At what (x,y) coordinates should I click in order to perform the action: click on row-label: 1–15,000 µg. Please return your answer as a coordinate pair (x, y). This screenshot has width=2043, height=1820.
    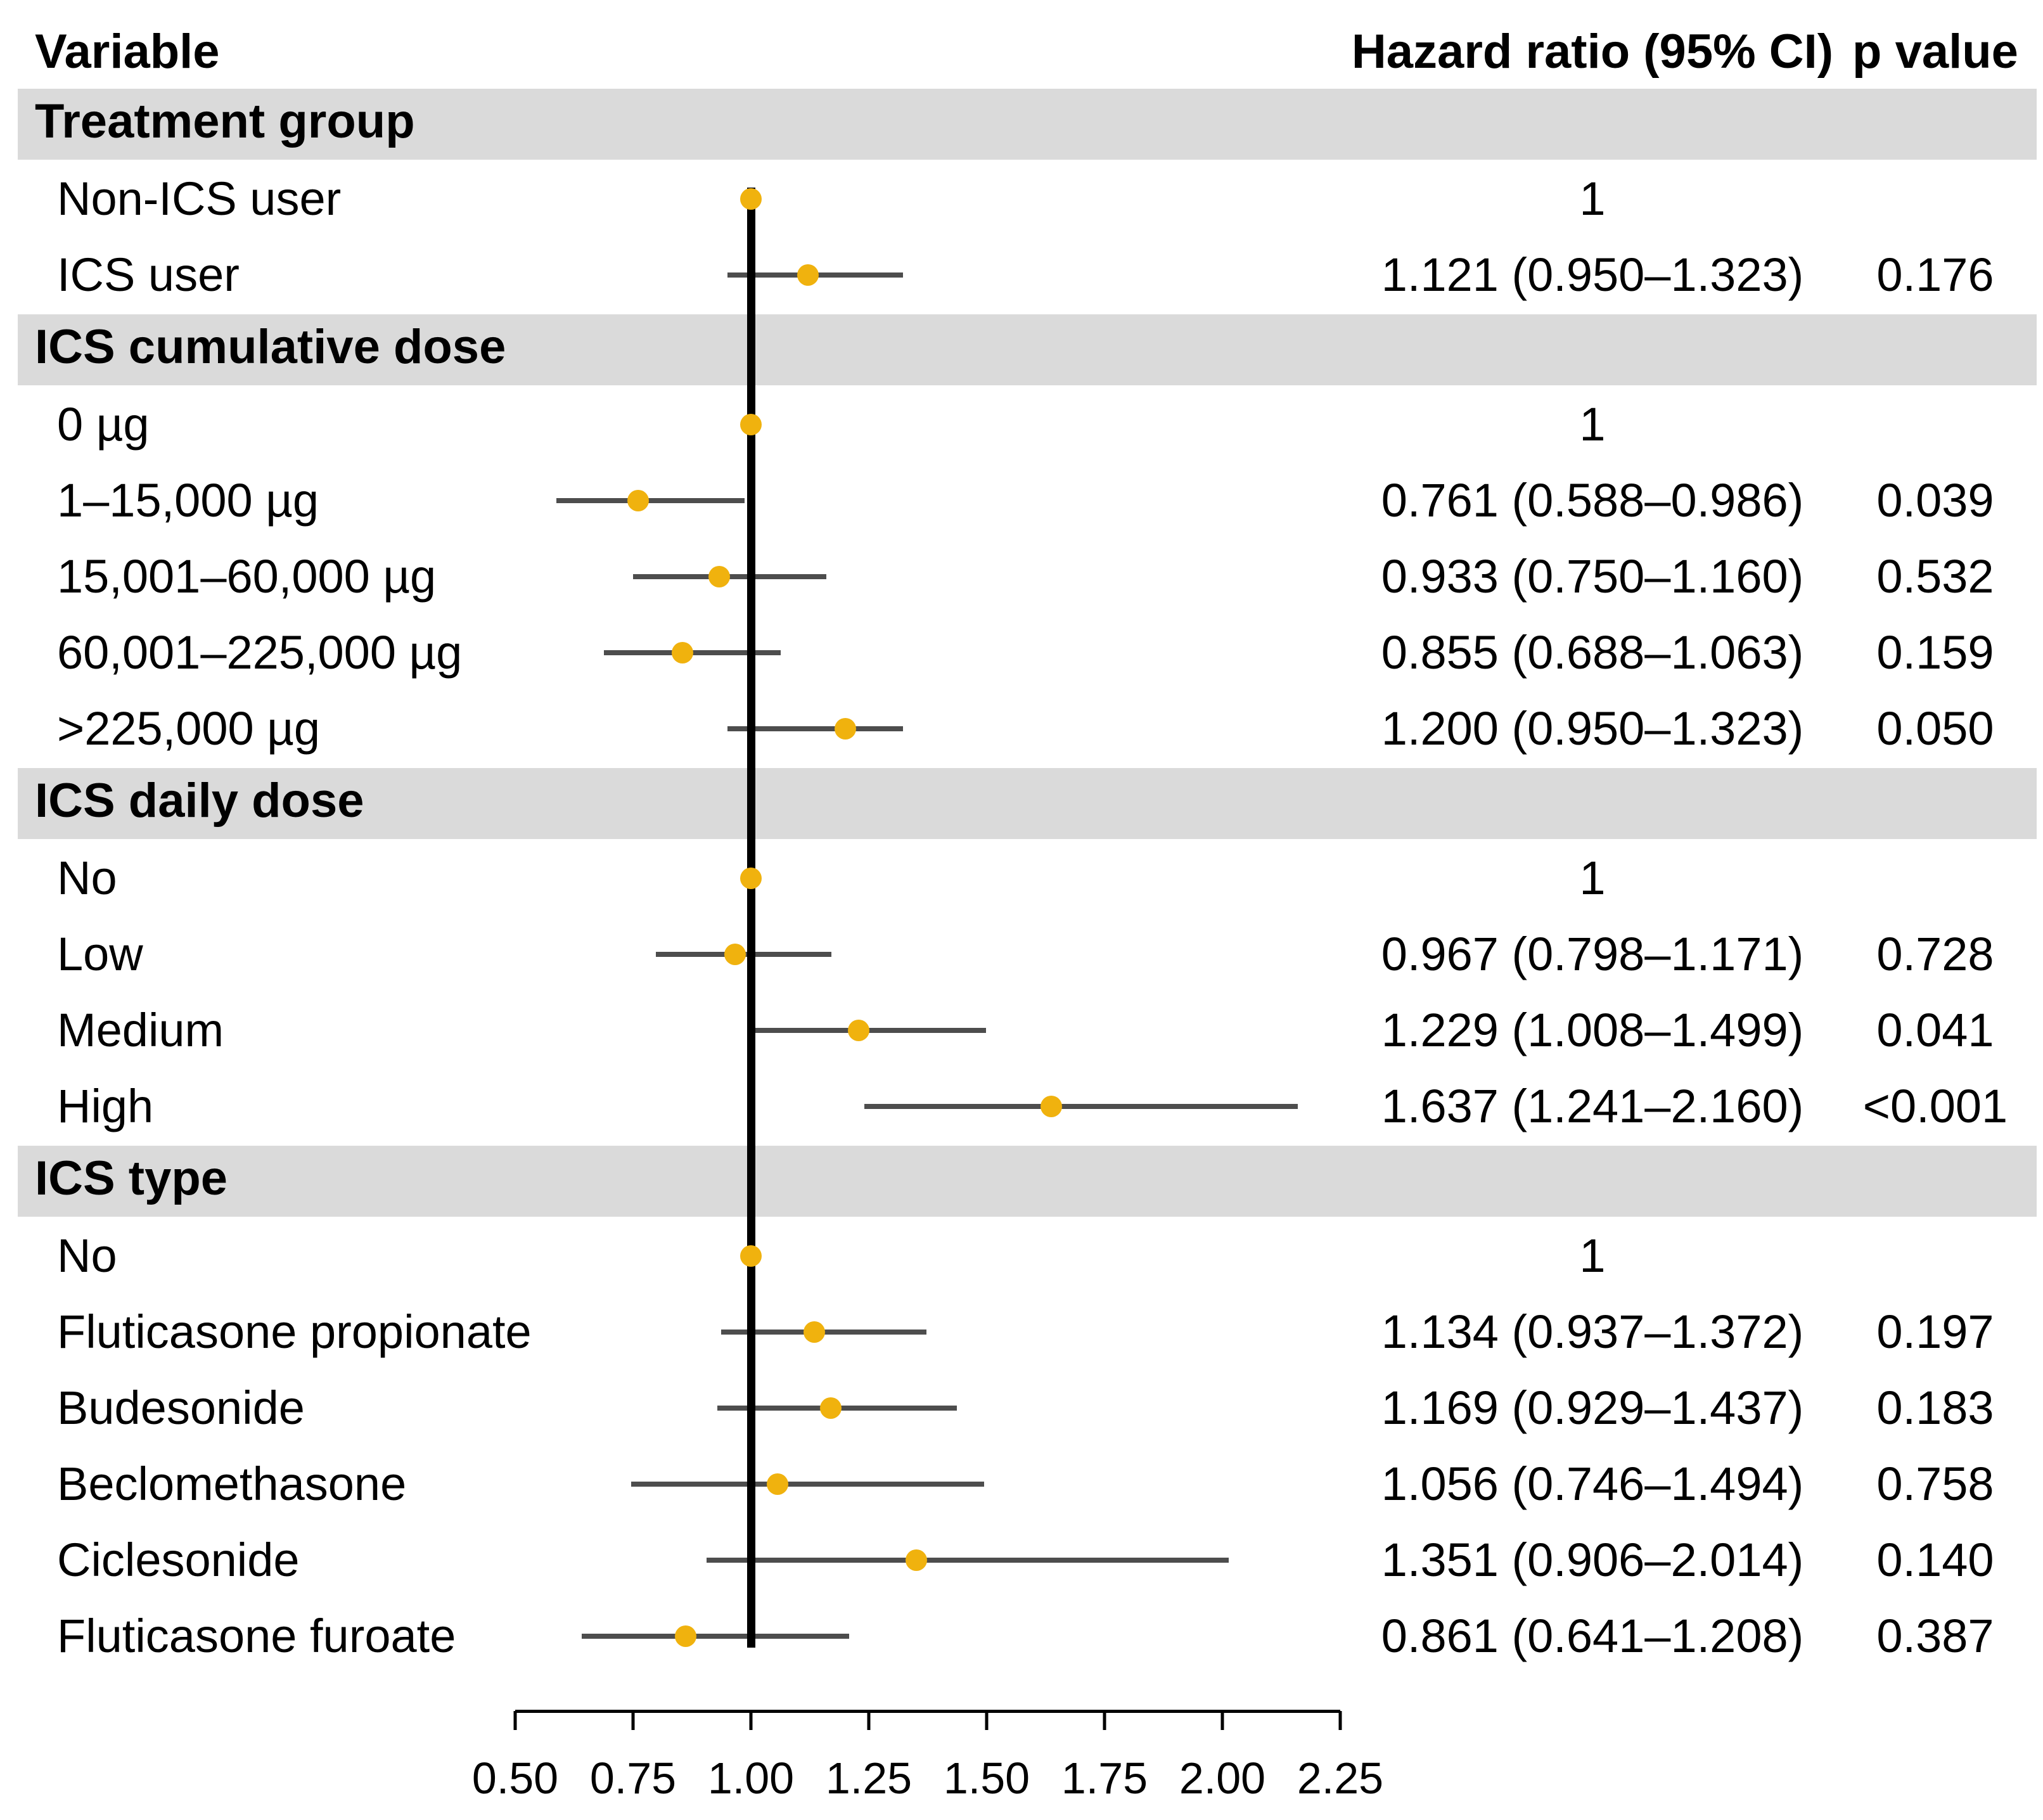
    Looking at the image, I should click on (188, 500).